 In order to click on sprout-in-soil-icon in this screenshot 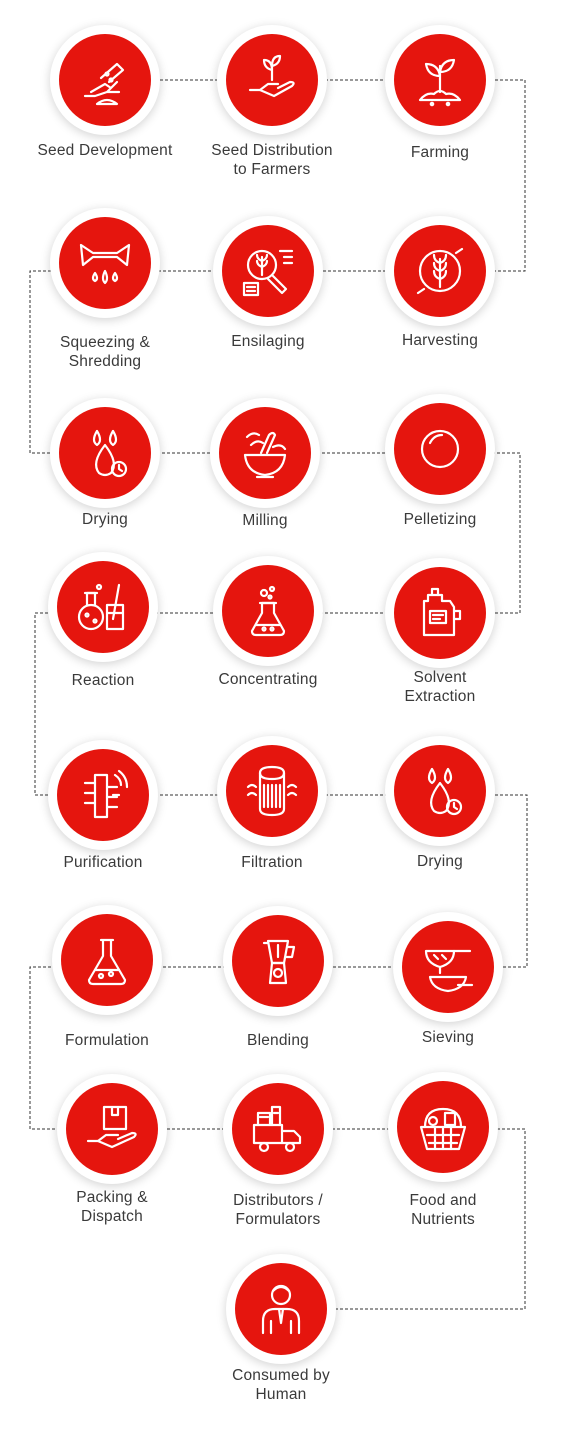, I will do `click(440, 82)`.